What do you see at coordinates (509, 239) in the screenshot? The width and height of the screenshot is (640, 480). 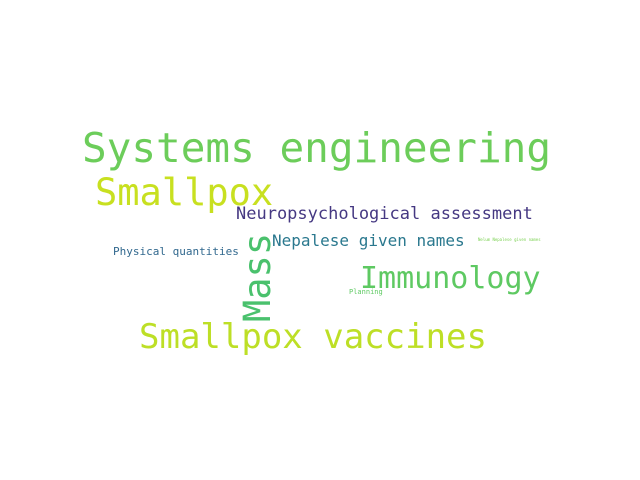 I see `word-tiny-term: Nelum Nepalese given names` at bounding box center [509, 239].